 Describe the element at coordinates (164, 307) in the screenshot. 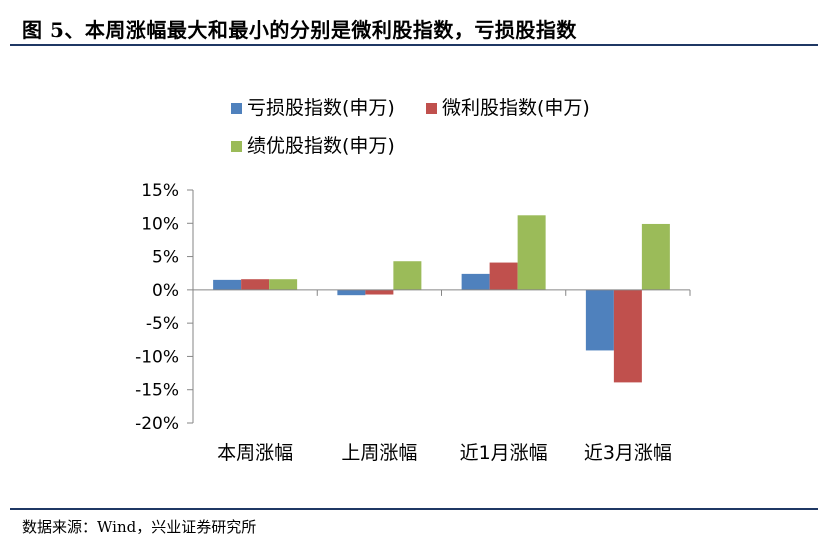

I see `y-axis: 15% 10% 5% 0% -5% -10% -15% -20%` at that location.